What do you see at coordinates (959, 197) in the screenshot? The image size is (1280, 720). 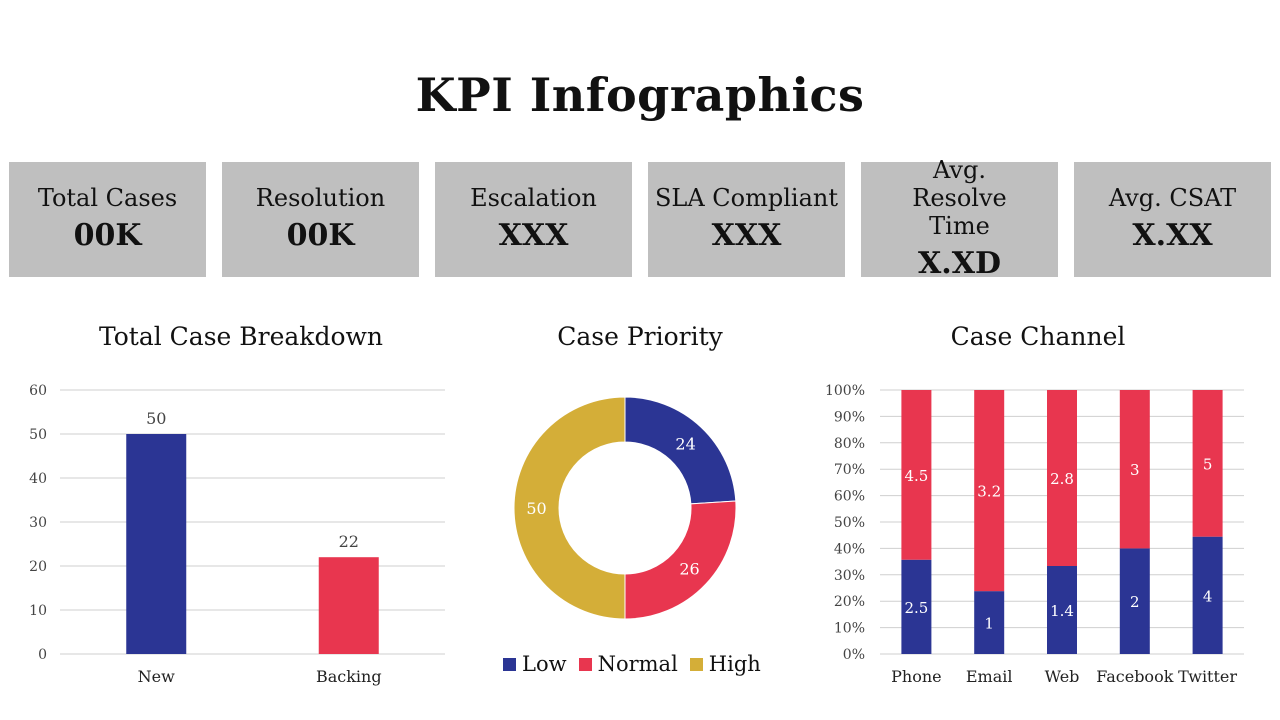 I see `kpi-label: Avg. Resolve Time` at bounding box center [959, 197].